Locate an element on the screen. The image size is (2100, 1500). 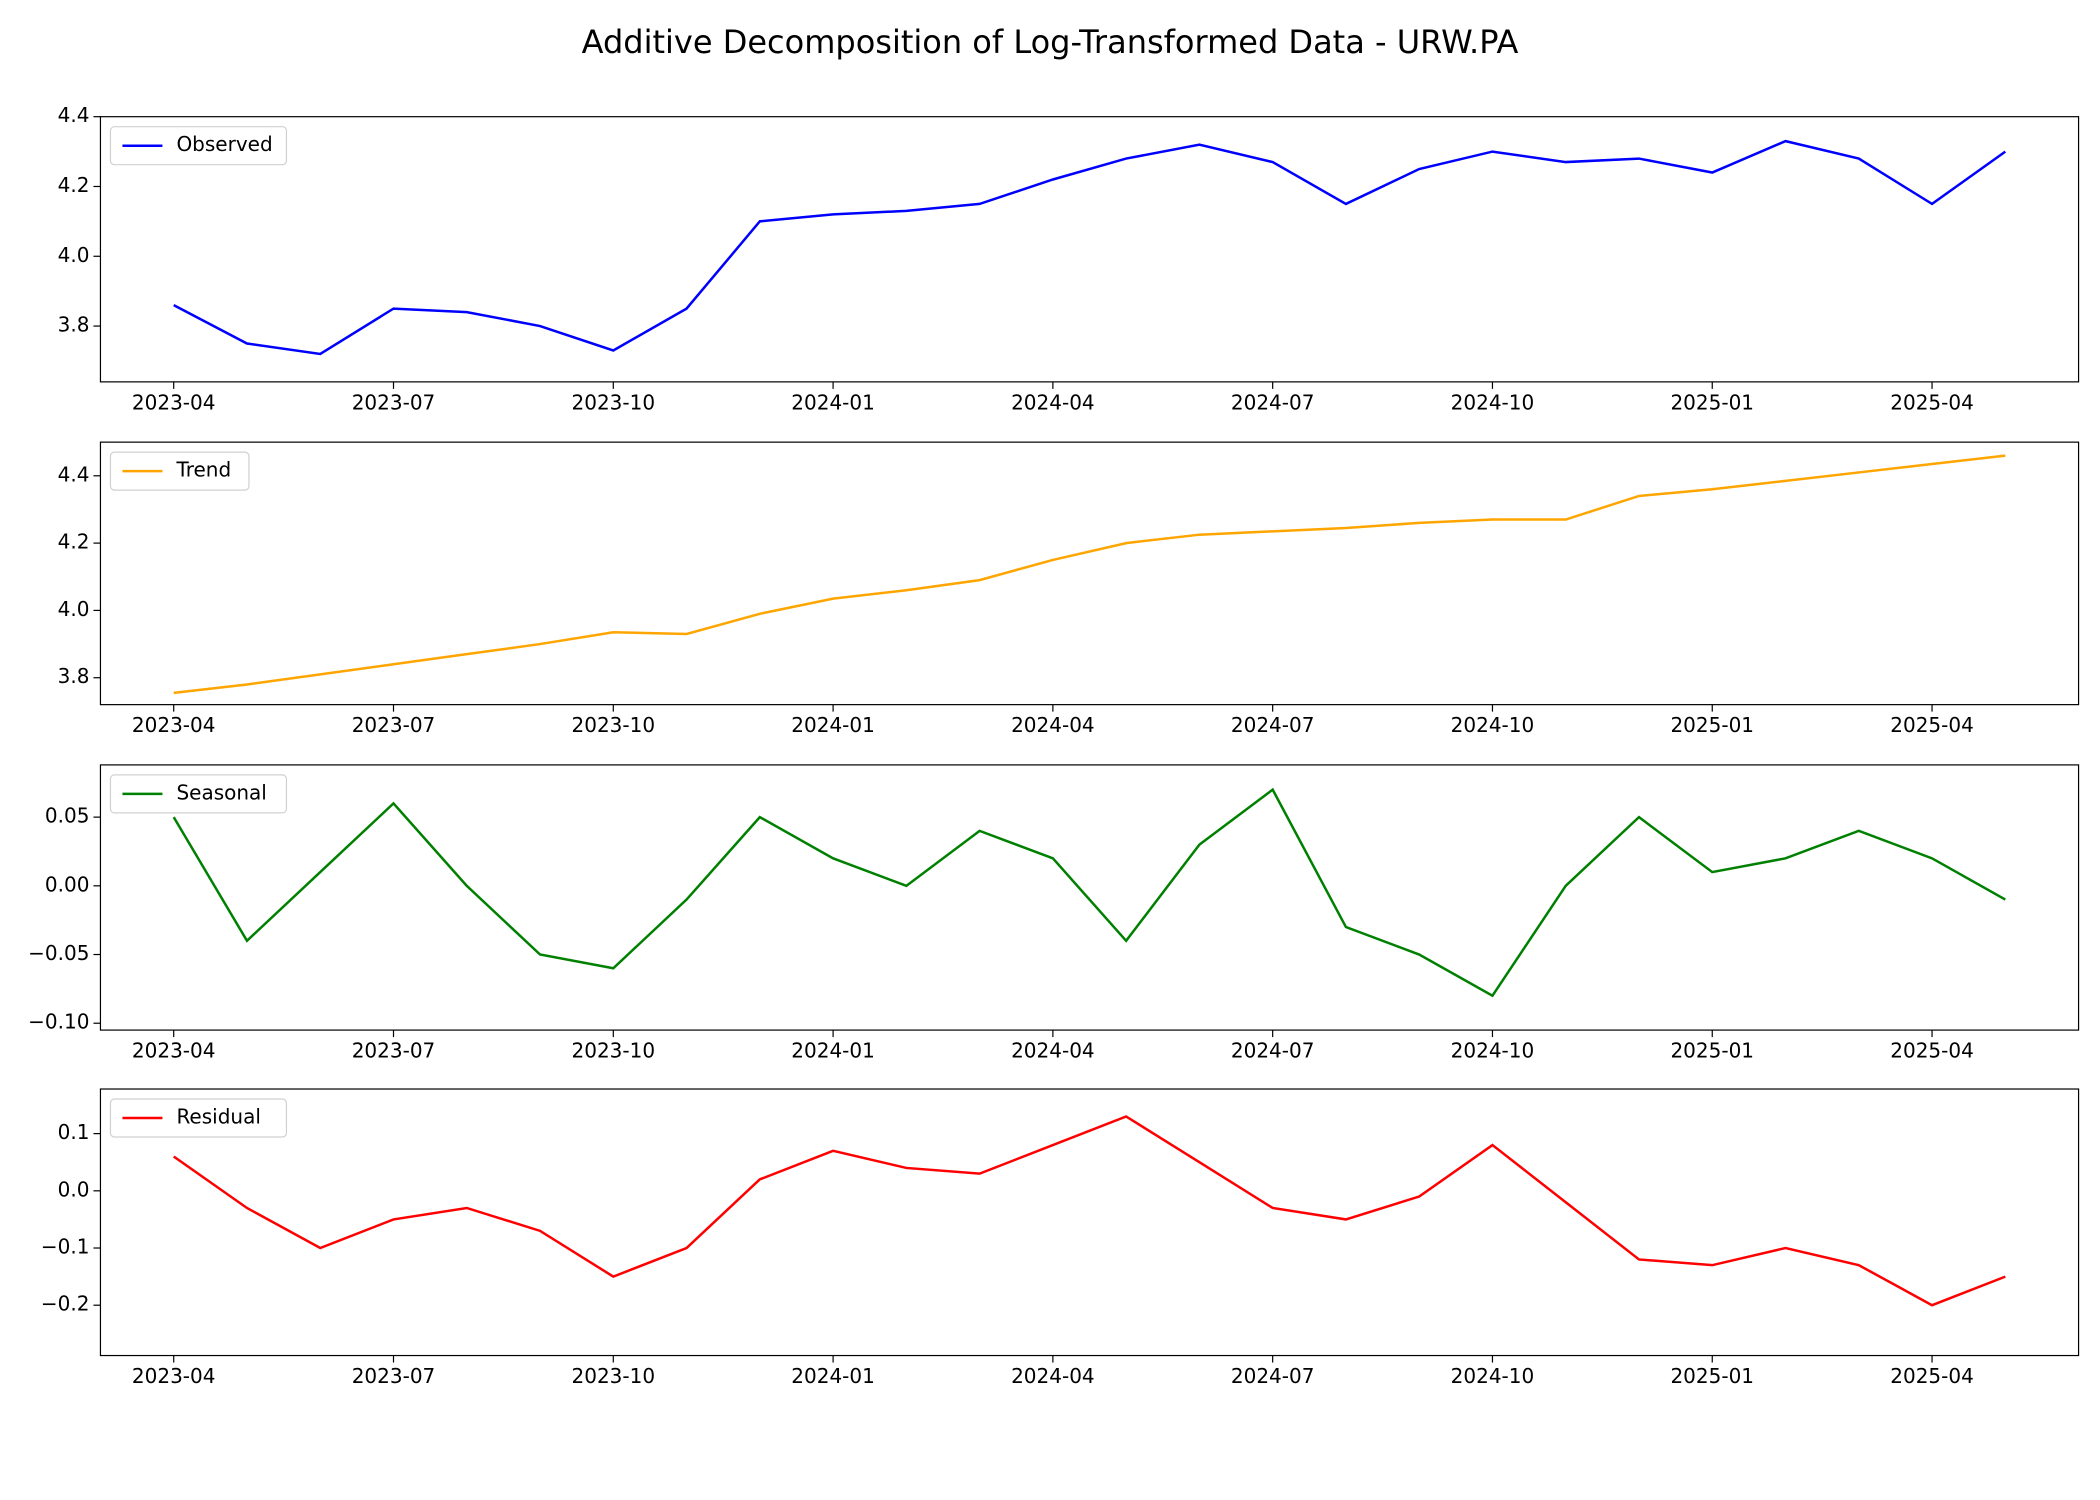
legend-label: Seasonal is located at coordinates (221, 792).